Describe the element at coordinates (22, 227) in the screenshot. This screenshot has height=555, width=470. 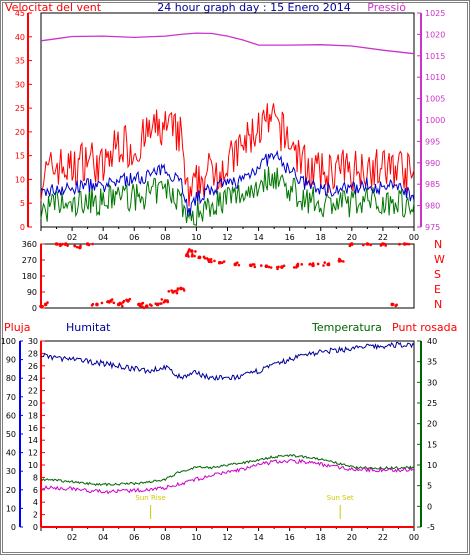
I see `wind-tick-label: 0` at that location.